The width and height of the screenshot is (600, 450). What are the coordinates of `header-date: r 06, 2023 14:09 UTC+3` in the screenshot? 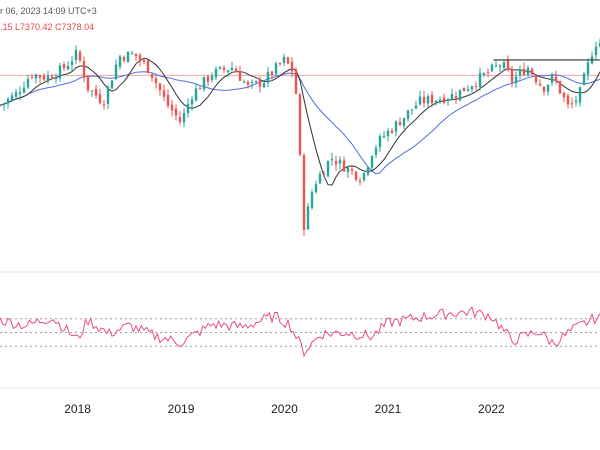 It's located at (48, 11).